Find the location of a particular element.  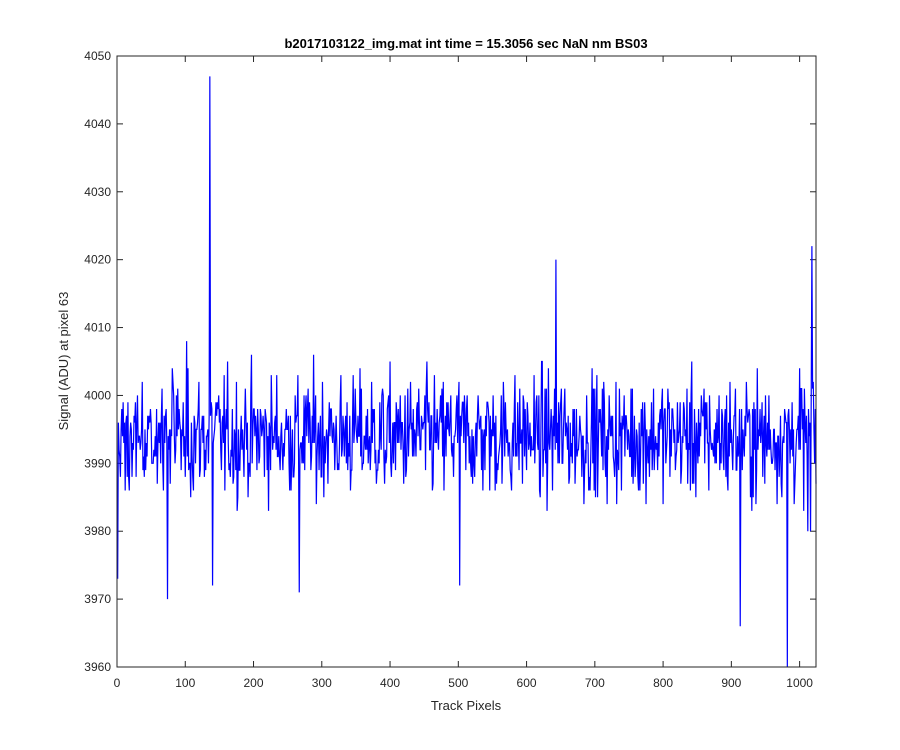

y-tick-label: 3990 is located at coordinates (97, 463).